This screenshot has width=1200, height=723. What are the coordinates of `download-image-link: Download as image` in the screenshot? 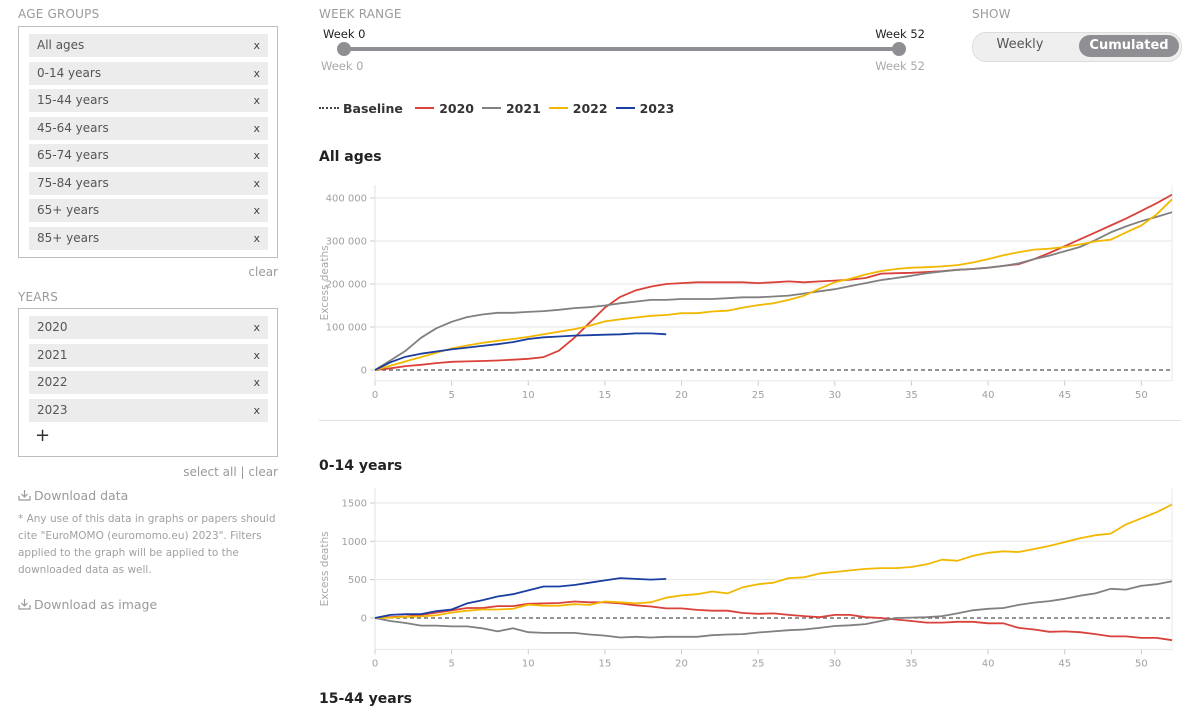 It's located at (87, 604).